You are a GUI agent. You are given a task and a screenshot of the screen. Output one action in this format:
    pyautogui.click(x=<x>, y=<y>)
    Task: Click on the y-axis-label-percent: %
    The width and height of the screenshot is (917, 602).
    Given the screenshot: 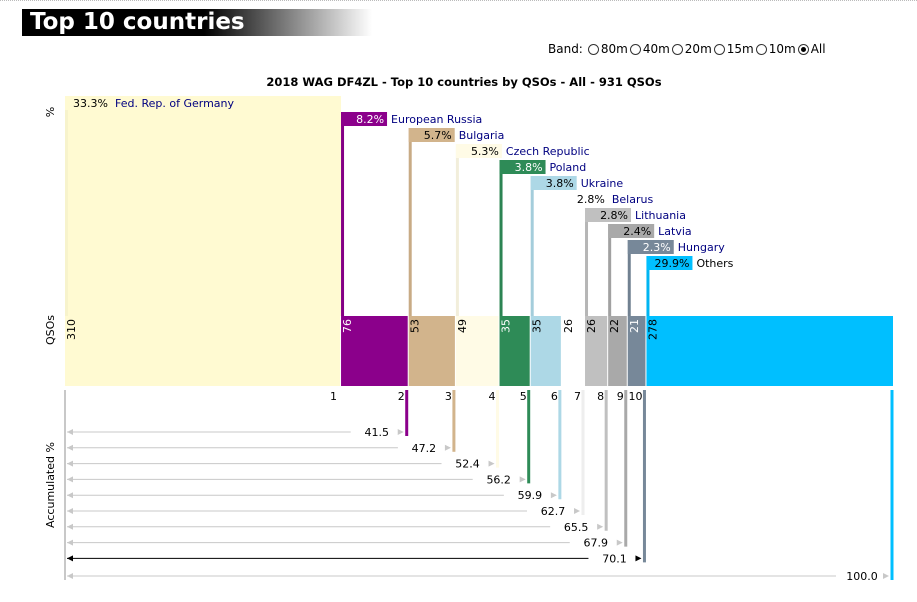 What is the action you would take?
    pyautogui.click(x=50, y=112)
    